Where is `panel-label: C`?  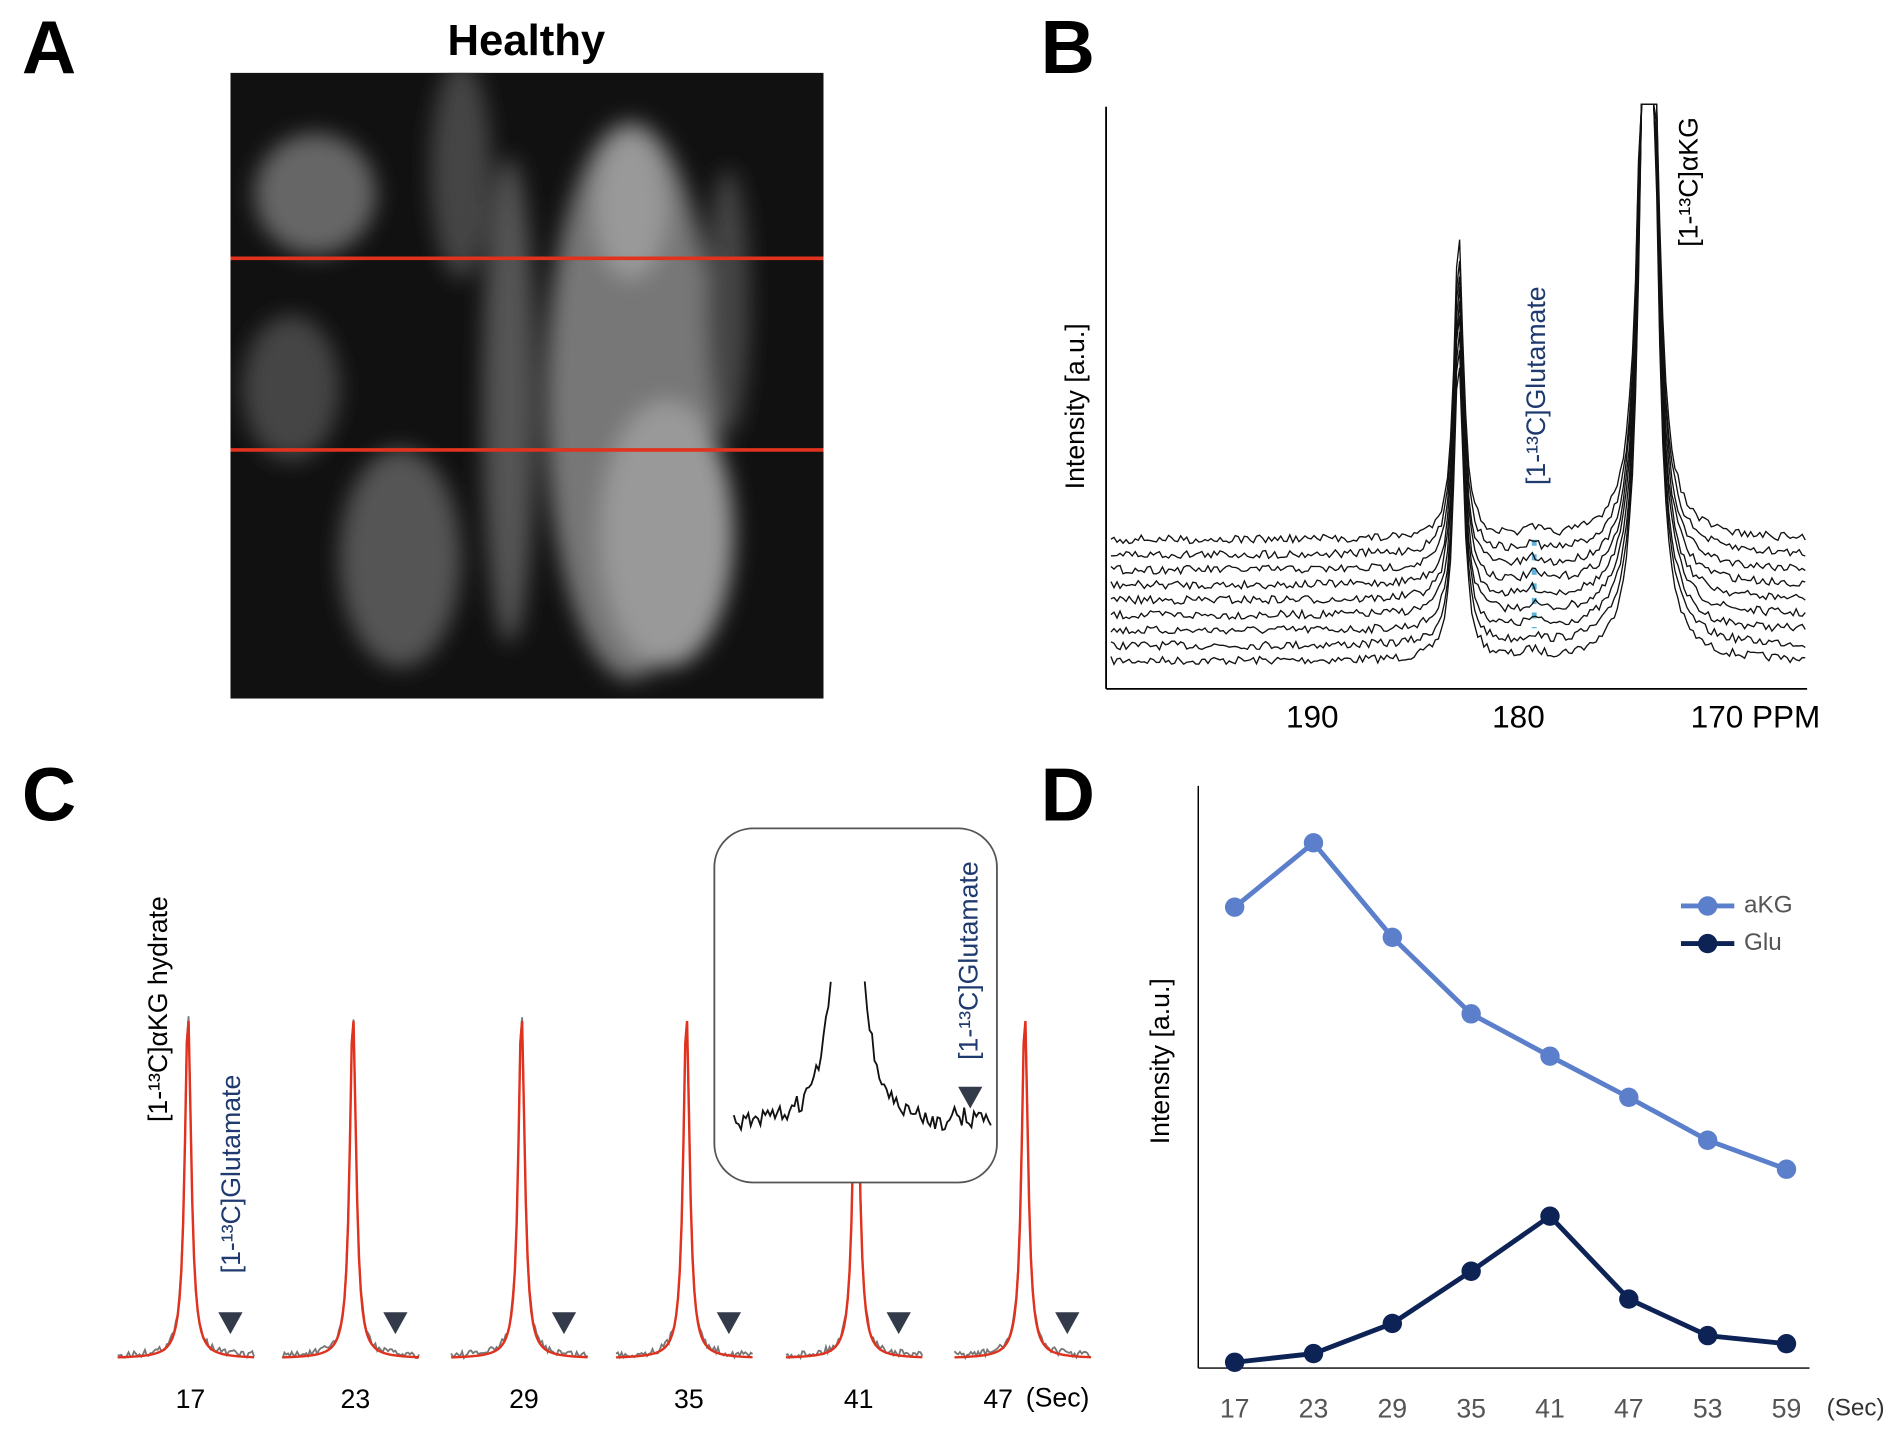 panel-label: C is located at coordinates (49, 794).